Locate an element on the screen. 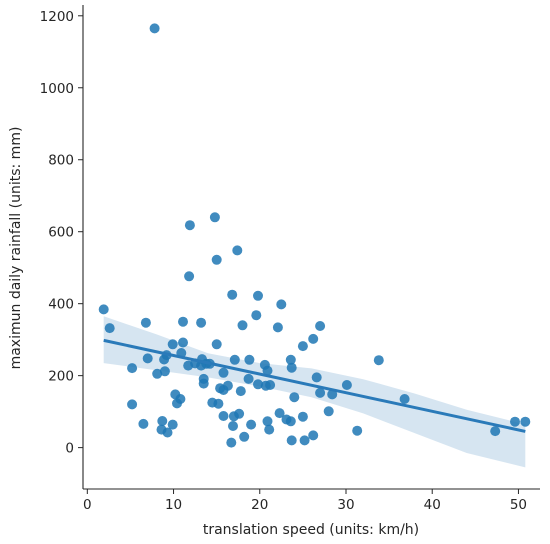  y-tick-label: 1200 is located at coordinates (57, 17).